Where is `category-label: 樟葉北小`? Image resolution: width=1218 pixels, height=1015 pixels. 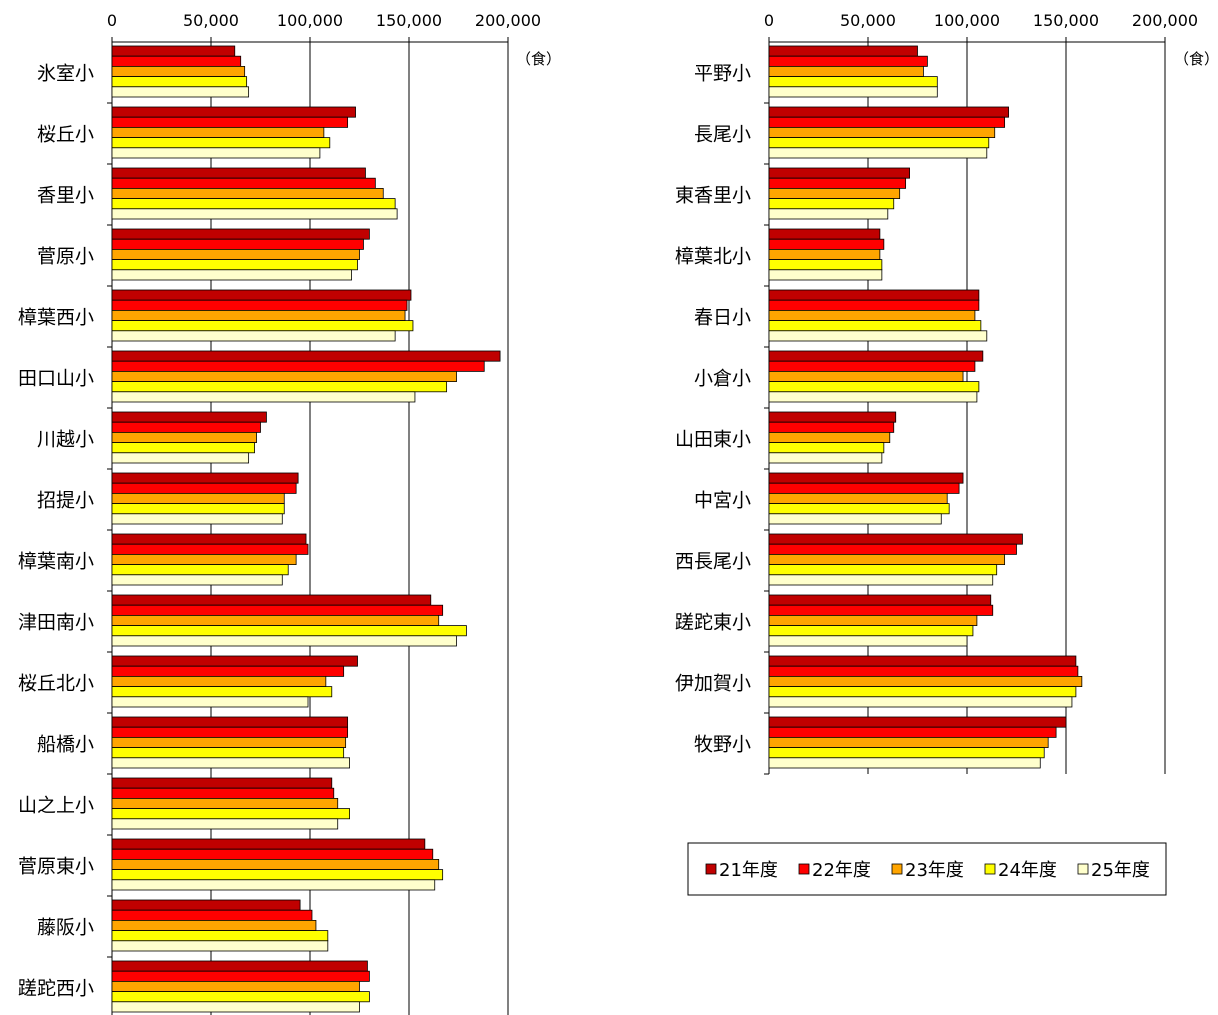 category-label: 樟葉北小 is located at coordinates (713, 257).